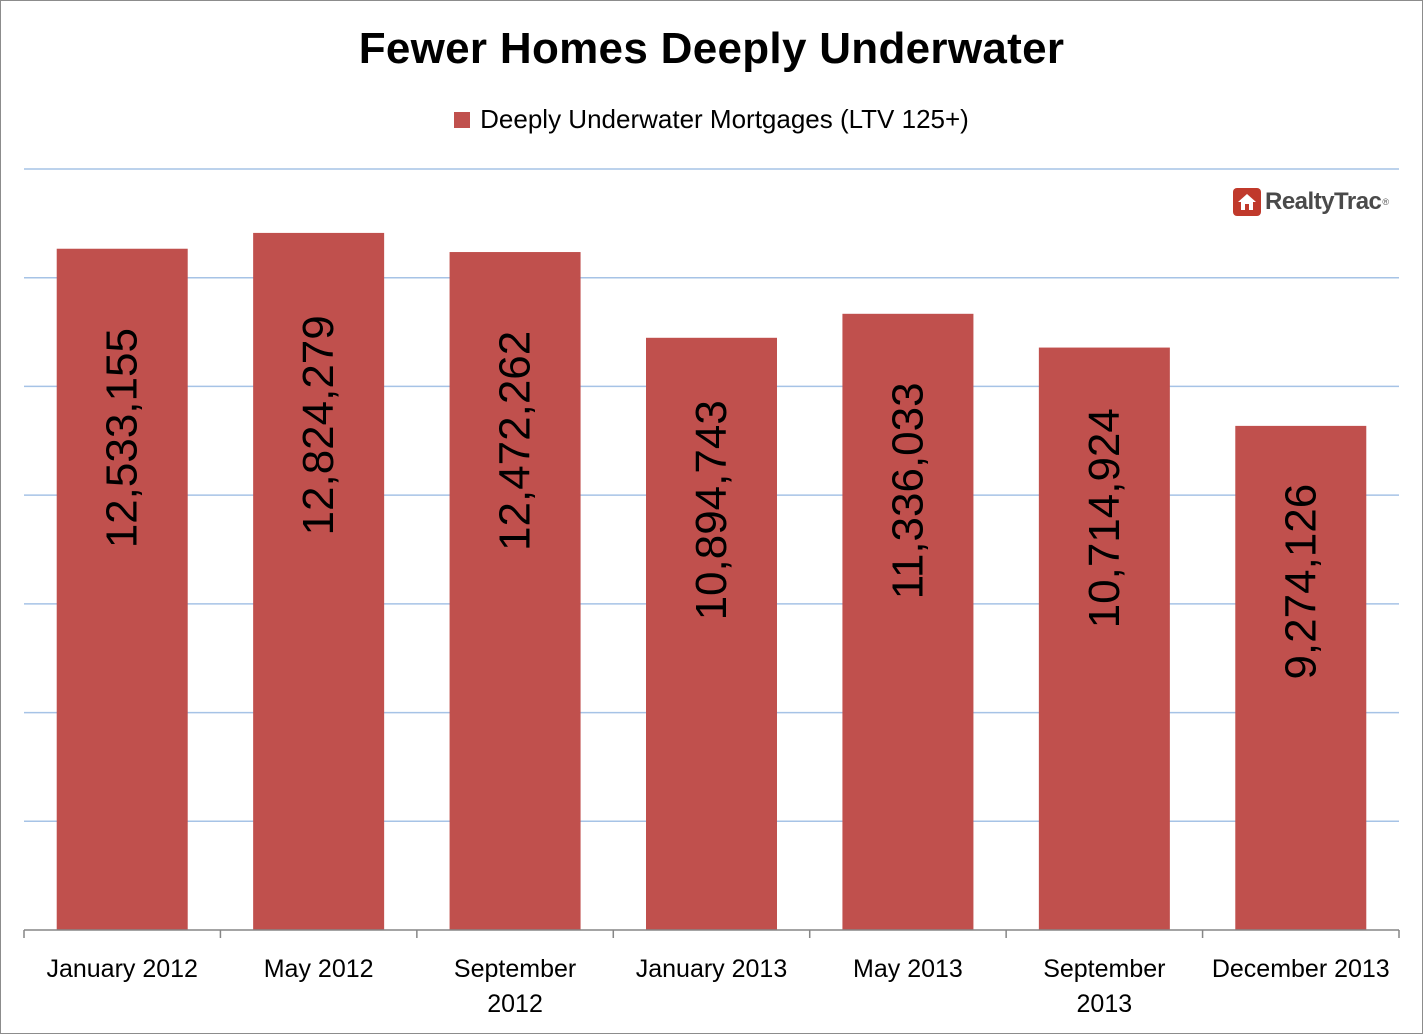  Describe the element at coordinates (318, 425) in the screenshot. I see `data-label: 12,824,279` at that location.